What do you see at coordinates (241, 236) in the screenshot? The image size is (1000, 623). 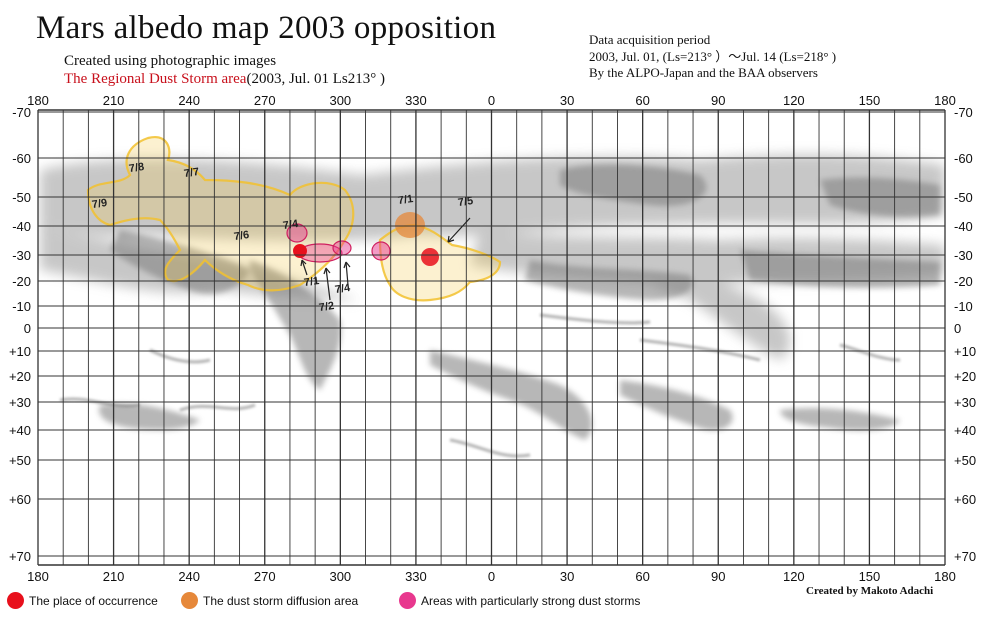 I see `date-mark: 7/6` at bounding box center [241, 236].